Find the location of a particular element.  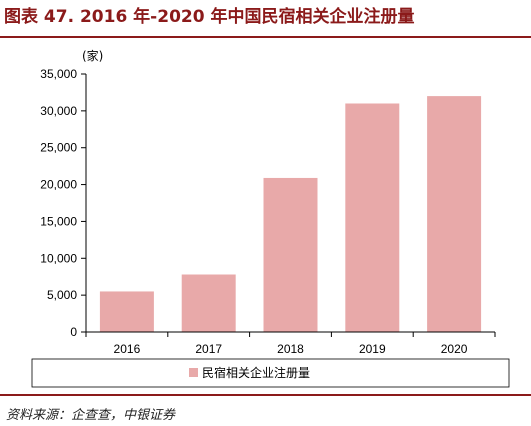

y-tick-label: 0 is located at coordinates (73, 332).